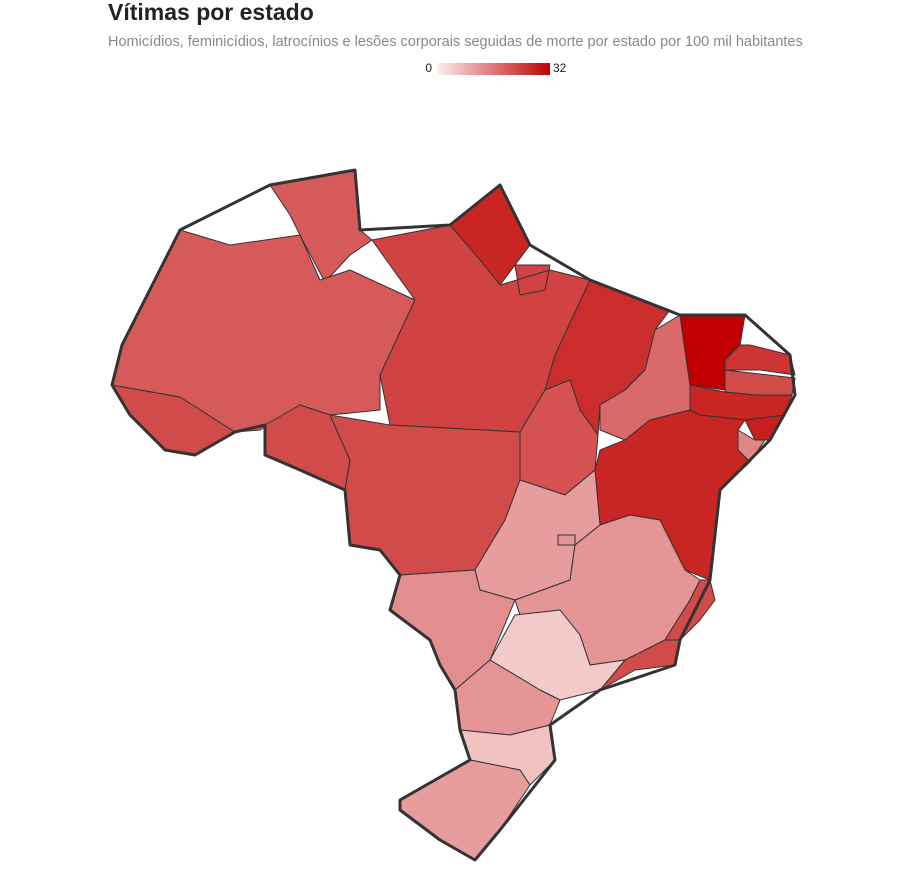  I want to click on legend-gradient, so click(493, 69).